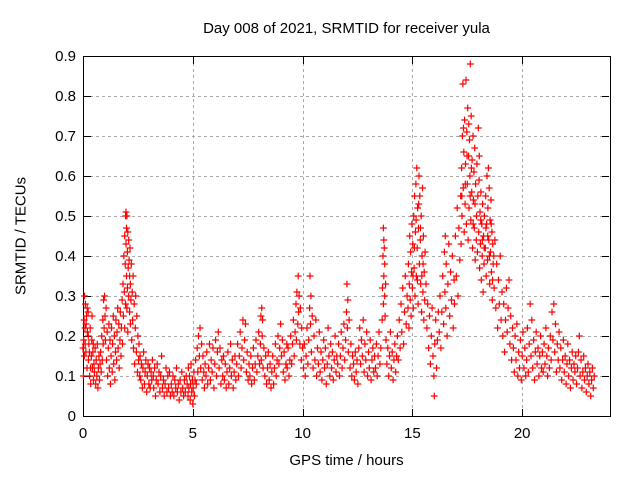 This screenshot has width=640, height=480. What do you see at coordinates (302, 433) in the screenshot?
I see `x-tick-label: 10` at bounding box center [302, 433].